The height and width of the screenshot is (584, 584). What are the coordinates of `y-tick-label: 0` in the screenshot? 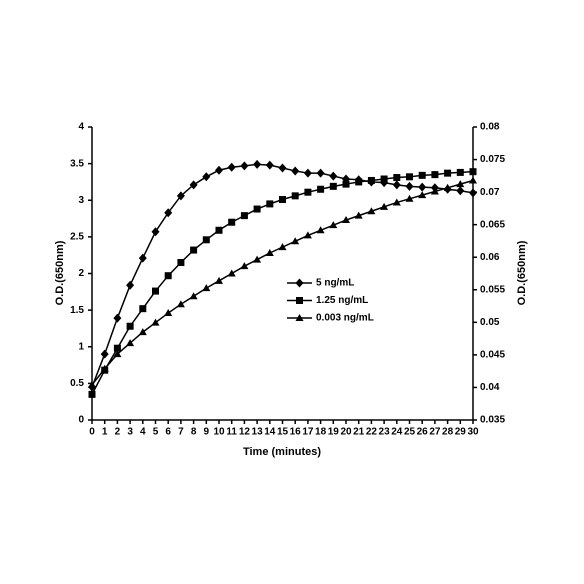 It's located at (81, 420).